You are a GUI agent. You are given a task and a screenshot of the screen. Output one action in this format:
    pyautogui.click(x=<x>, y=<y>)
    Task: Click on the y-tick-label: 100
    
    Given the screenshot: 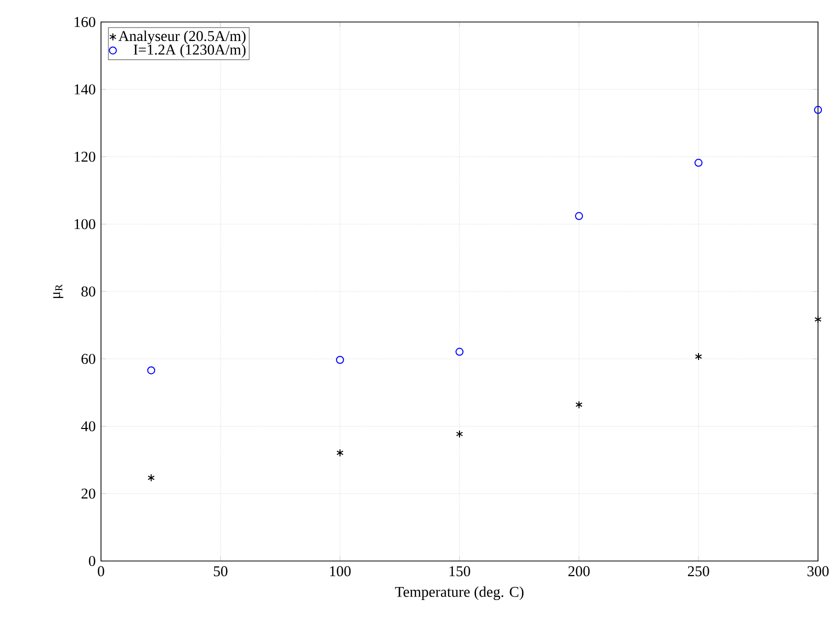 What is the action you would take?
    pyautogui.click(x=85, y=224)
    